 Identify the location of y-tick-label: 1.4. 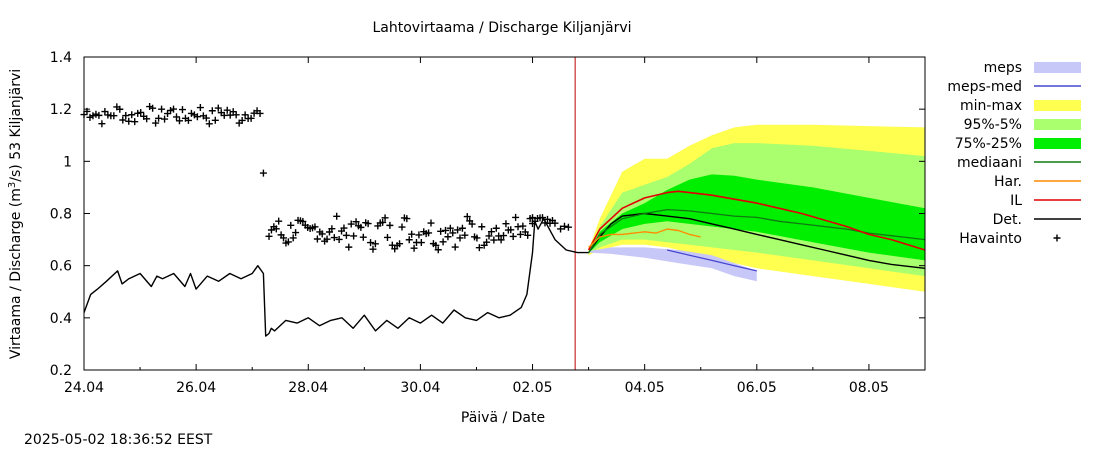
(61, 58).